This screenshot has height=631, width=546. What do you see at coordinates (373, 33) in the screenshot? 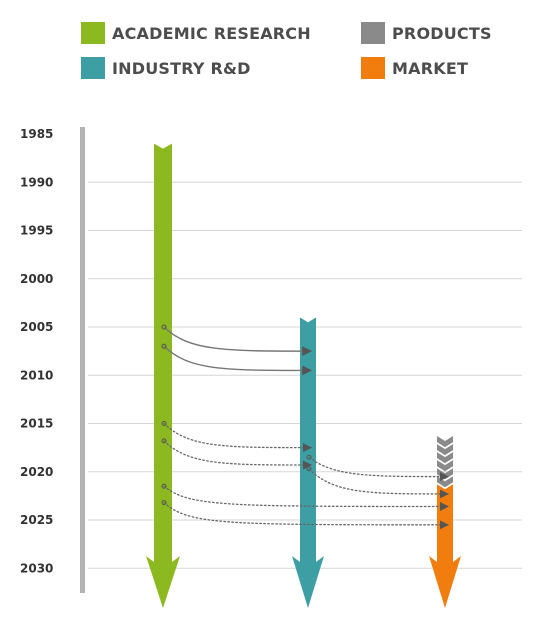
I see `legend-swatch-products` at bounding box center [373, 33].